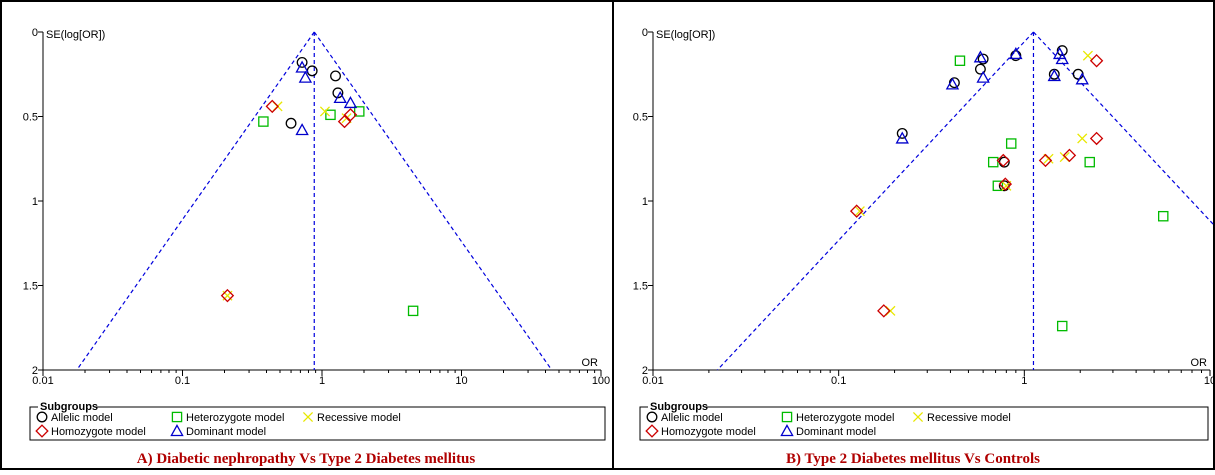  I want to click on panel-a-legend-box, so click(317, 423).